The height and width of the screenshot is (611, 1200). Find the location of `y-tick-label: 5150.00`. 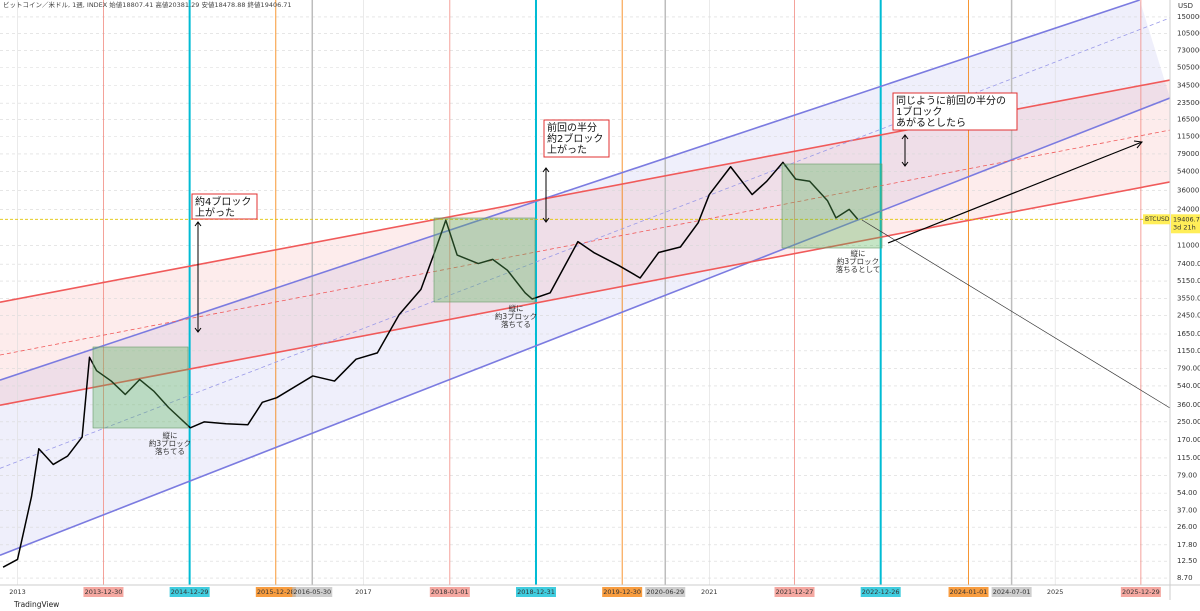

y-tick-label: 5150.00 is located at coordinates (1188, 281).